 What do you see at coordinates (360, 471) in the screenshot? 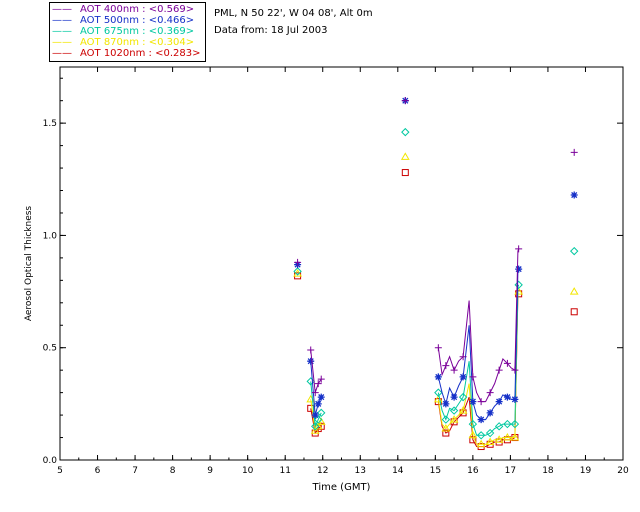
I see `x-tick-label: 13` at bounding box center [360, 471].